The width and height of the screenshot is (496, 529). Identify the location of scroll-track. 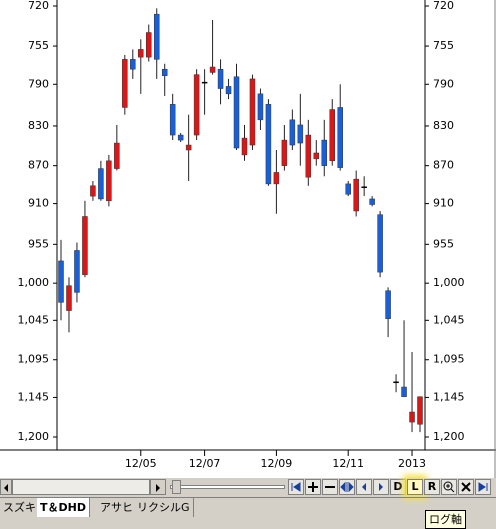
(81, 487).